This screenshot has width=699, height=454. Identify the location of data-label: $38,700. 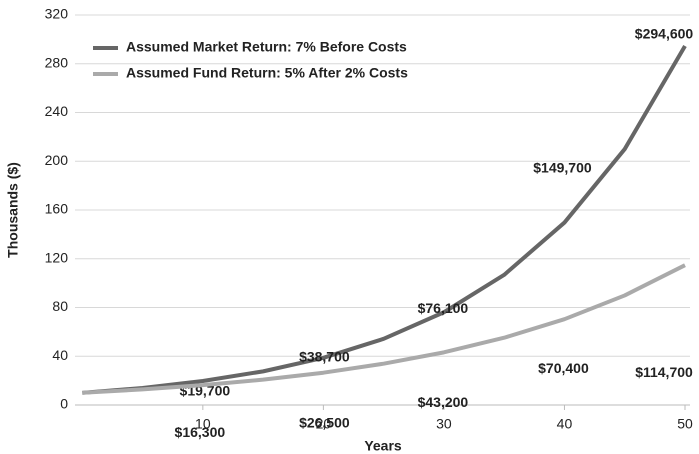
(324, 357).